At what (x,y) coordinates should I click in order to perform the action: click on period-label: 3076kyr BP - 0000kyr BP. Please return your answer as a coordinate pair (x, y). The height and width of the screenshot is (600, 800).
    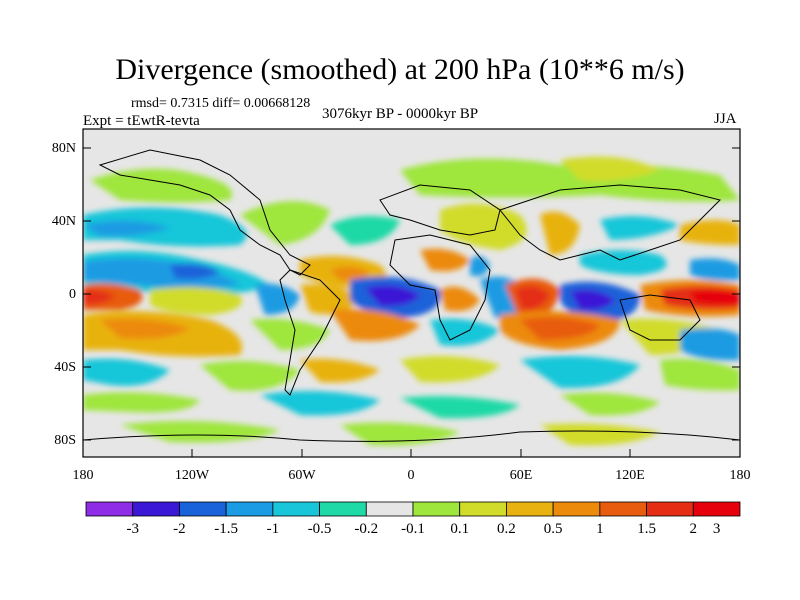
    Looking at the image, I should click on (400, 114).